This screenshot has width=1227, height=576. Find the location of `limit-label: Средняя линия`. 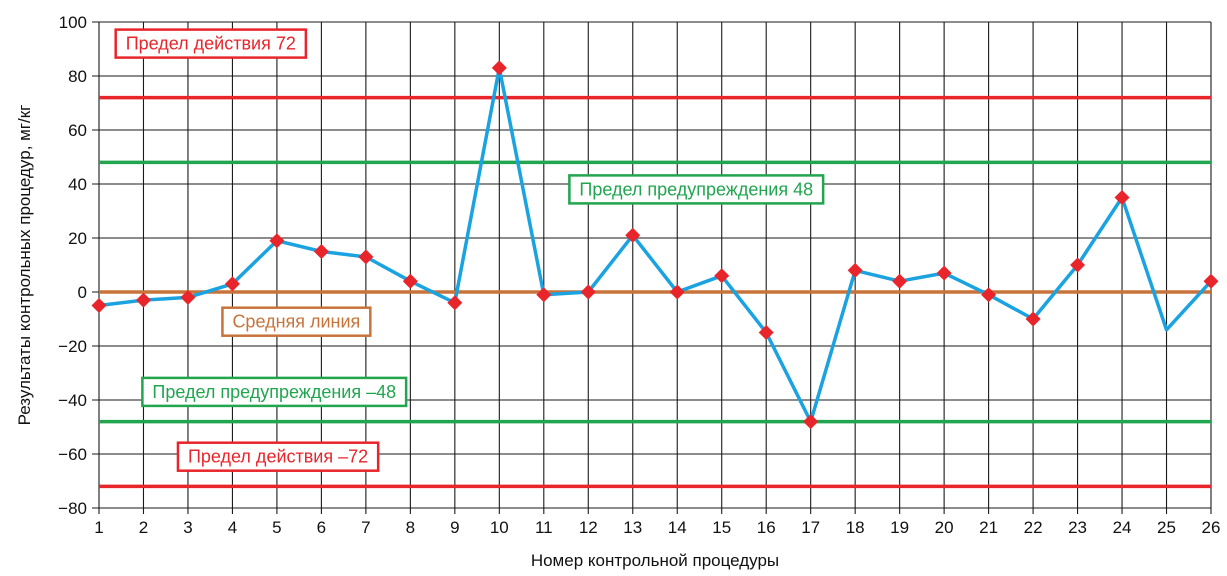

limit-label: Средняя линия is located at coordinates (296, 322).